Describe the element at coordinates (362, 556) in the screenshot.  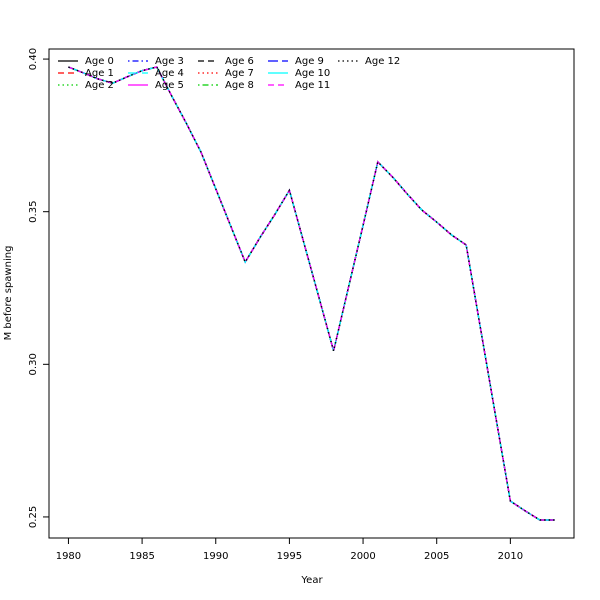
I see `x-tick-label: 2000` at that location.